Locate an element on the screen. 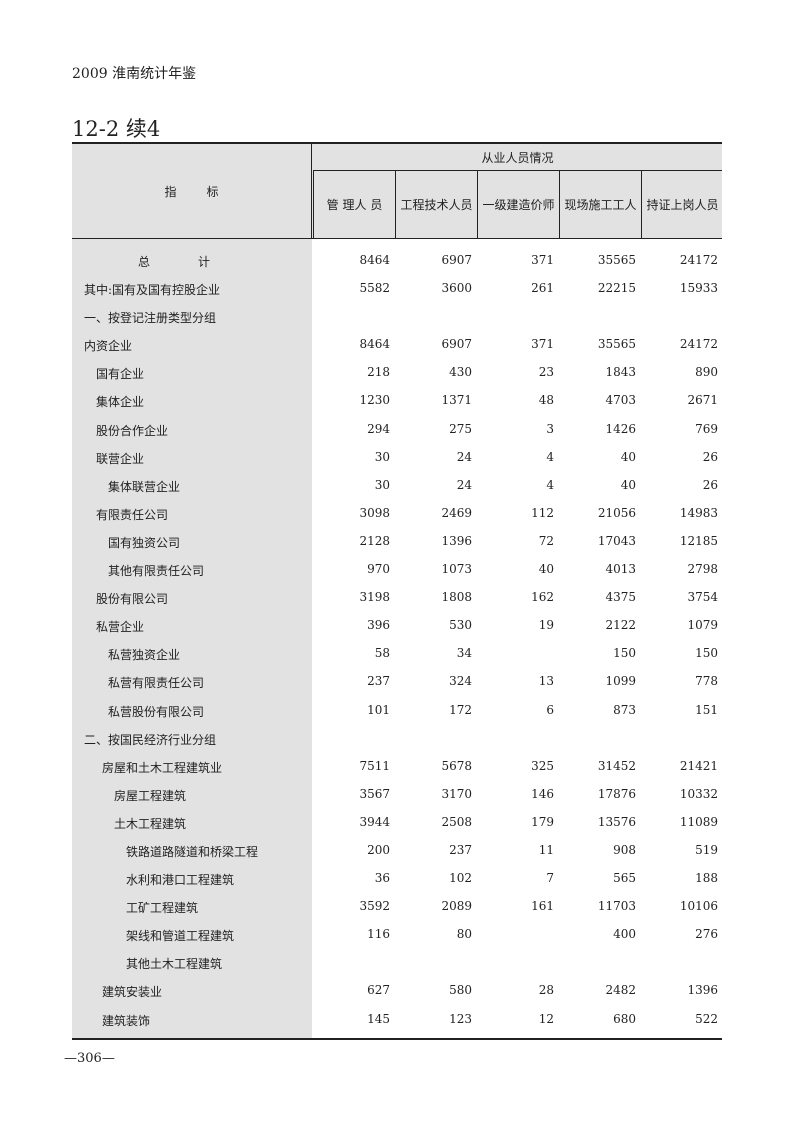  cell-value: 14983 is located at coordinates (698, 512).